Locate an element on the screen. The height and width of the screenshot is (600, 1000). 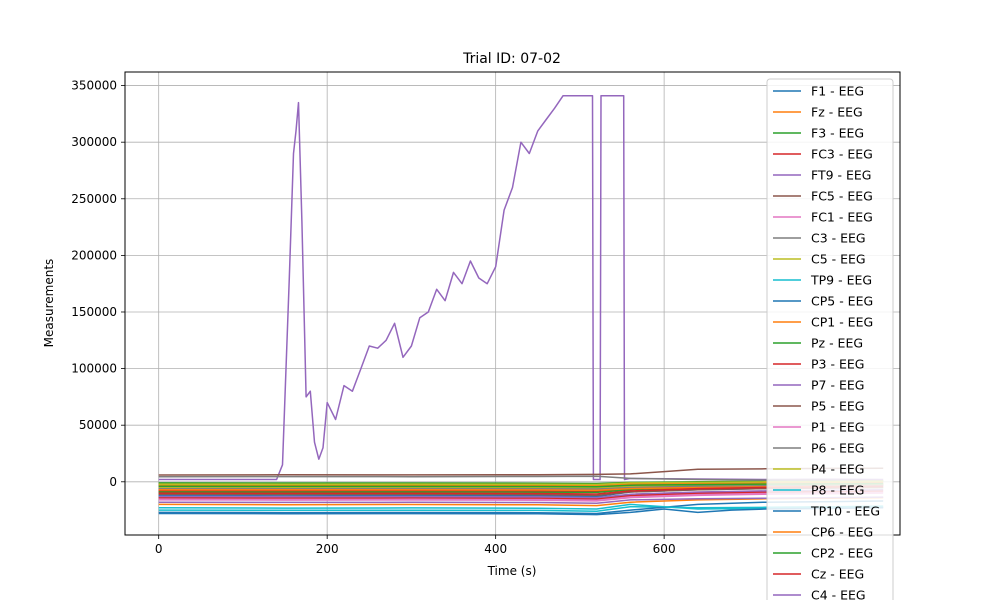
legend-label: CP6 - EEG is located at coordinates (842, 532).